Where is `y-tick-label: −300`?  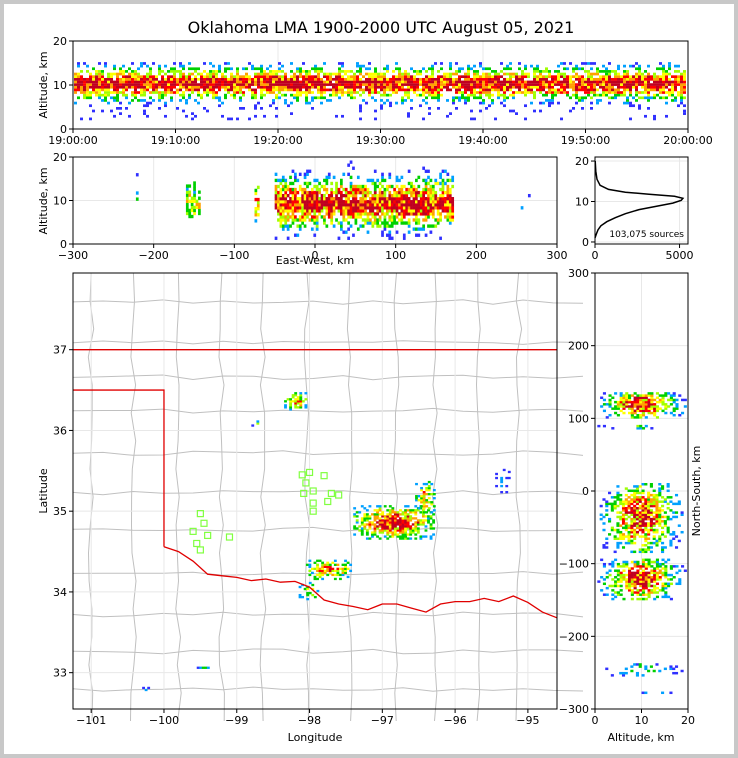 y-tick-label: −300 is located at coordinates (574, 709).